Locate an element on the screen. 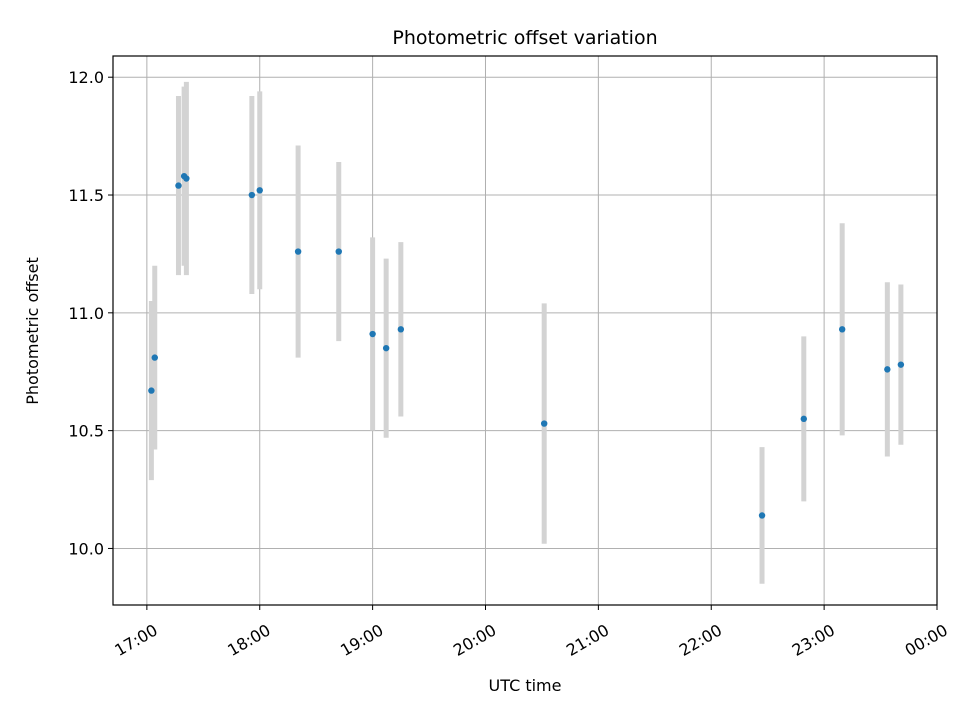 The image size is (960, 720). y-tick-label: 11.5 is located at coordinates (86, 195).